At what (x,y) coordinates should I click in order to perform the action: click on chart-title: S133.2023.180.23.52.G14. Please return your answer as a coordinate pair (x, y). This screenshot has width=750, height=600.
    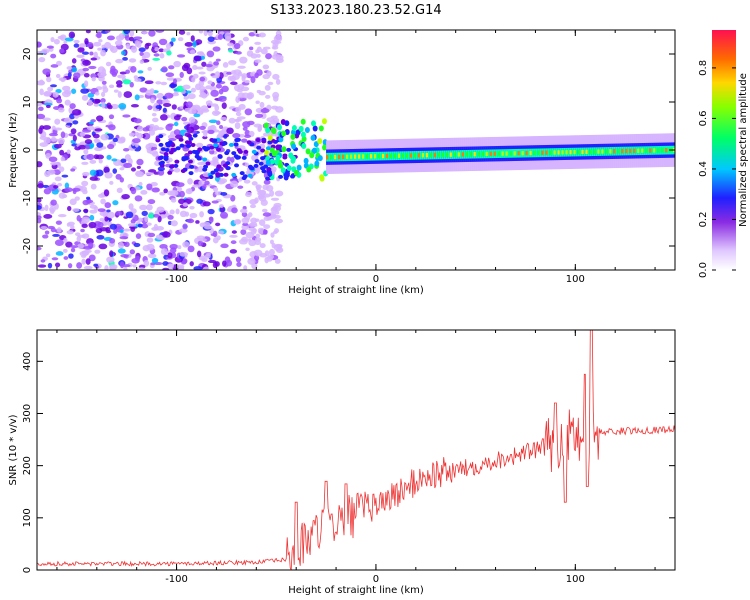
    Looking at the image, I should click on (355, 10).